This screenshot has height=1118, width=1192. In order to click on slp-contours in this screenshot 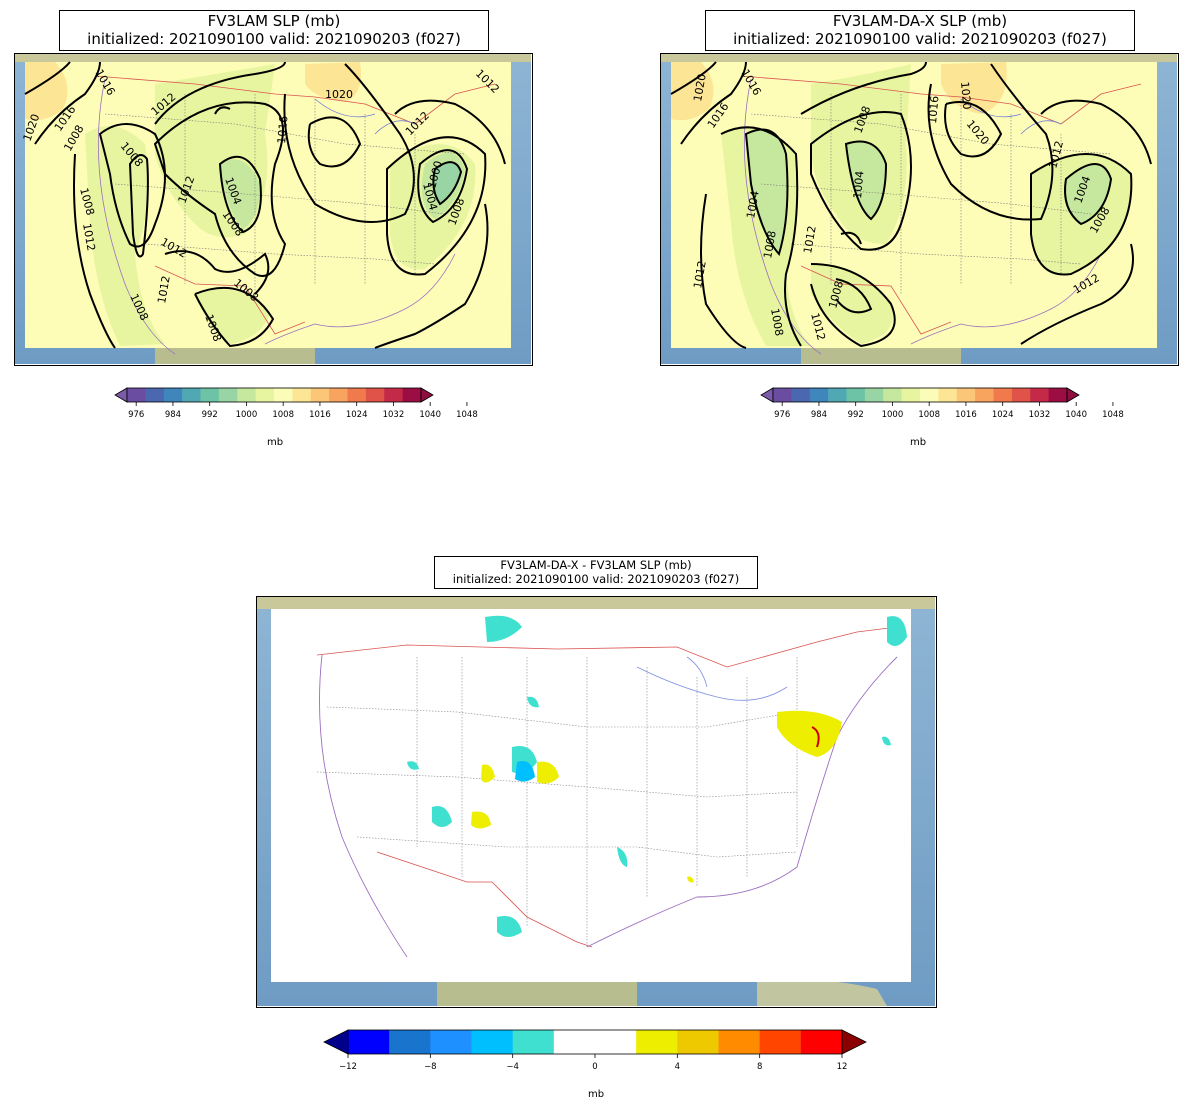, I will do `click(265, 205)`.